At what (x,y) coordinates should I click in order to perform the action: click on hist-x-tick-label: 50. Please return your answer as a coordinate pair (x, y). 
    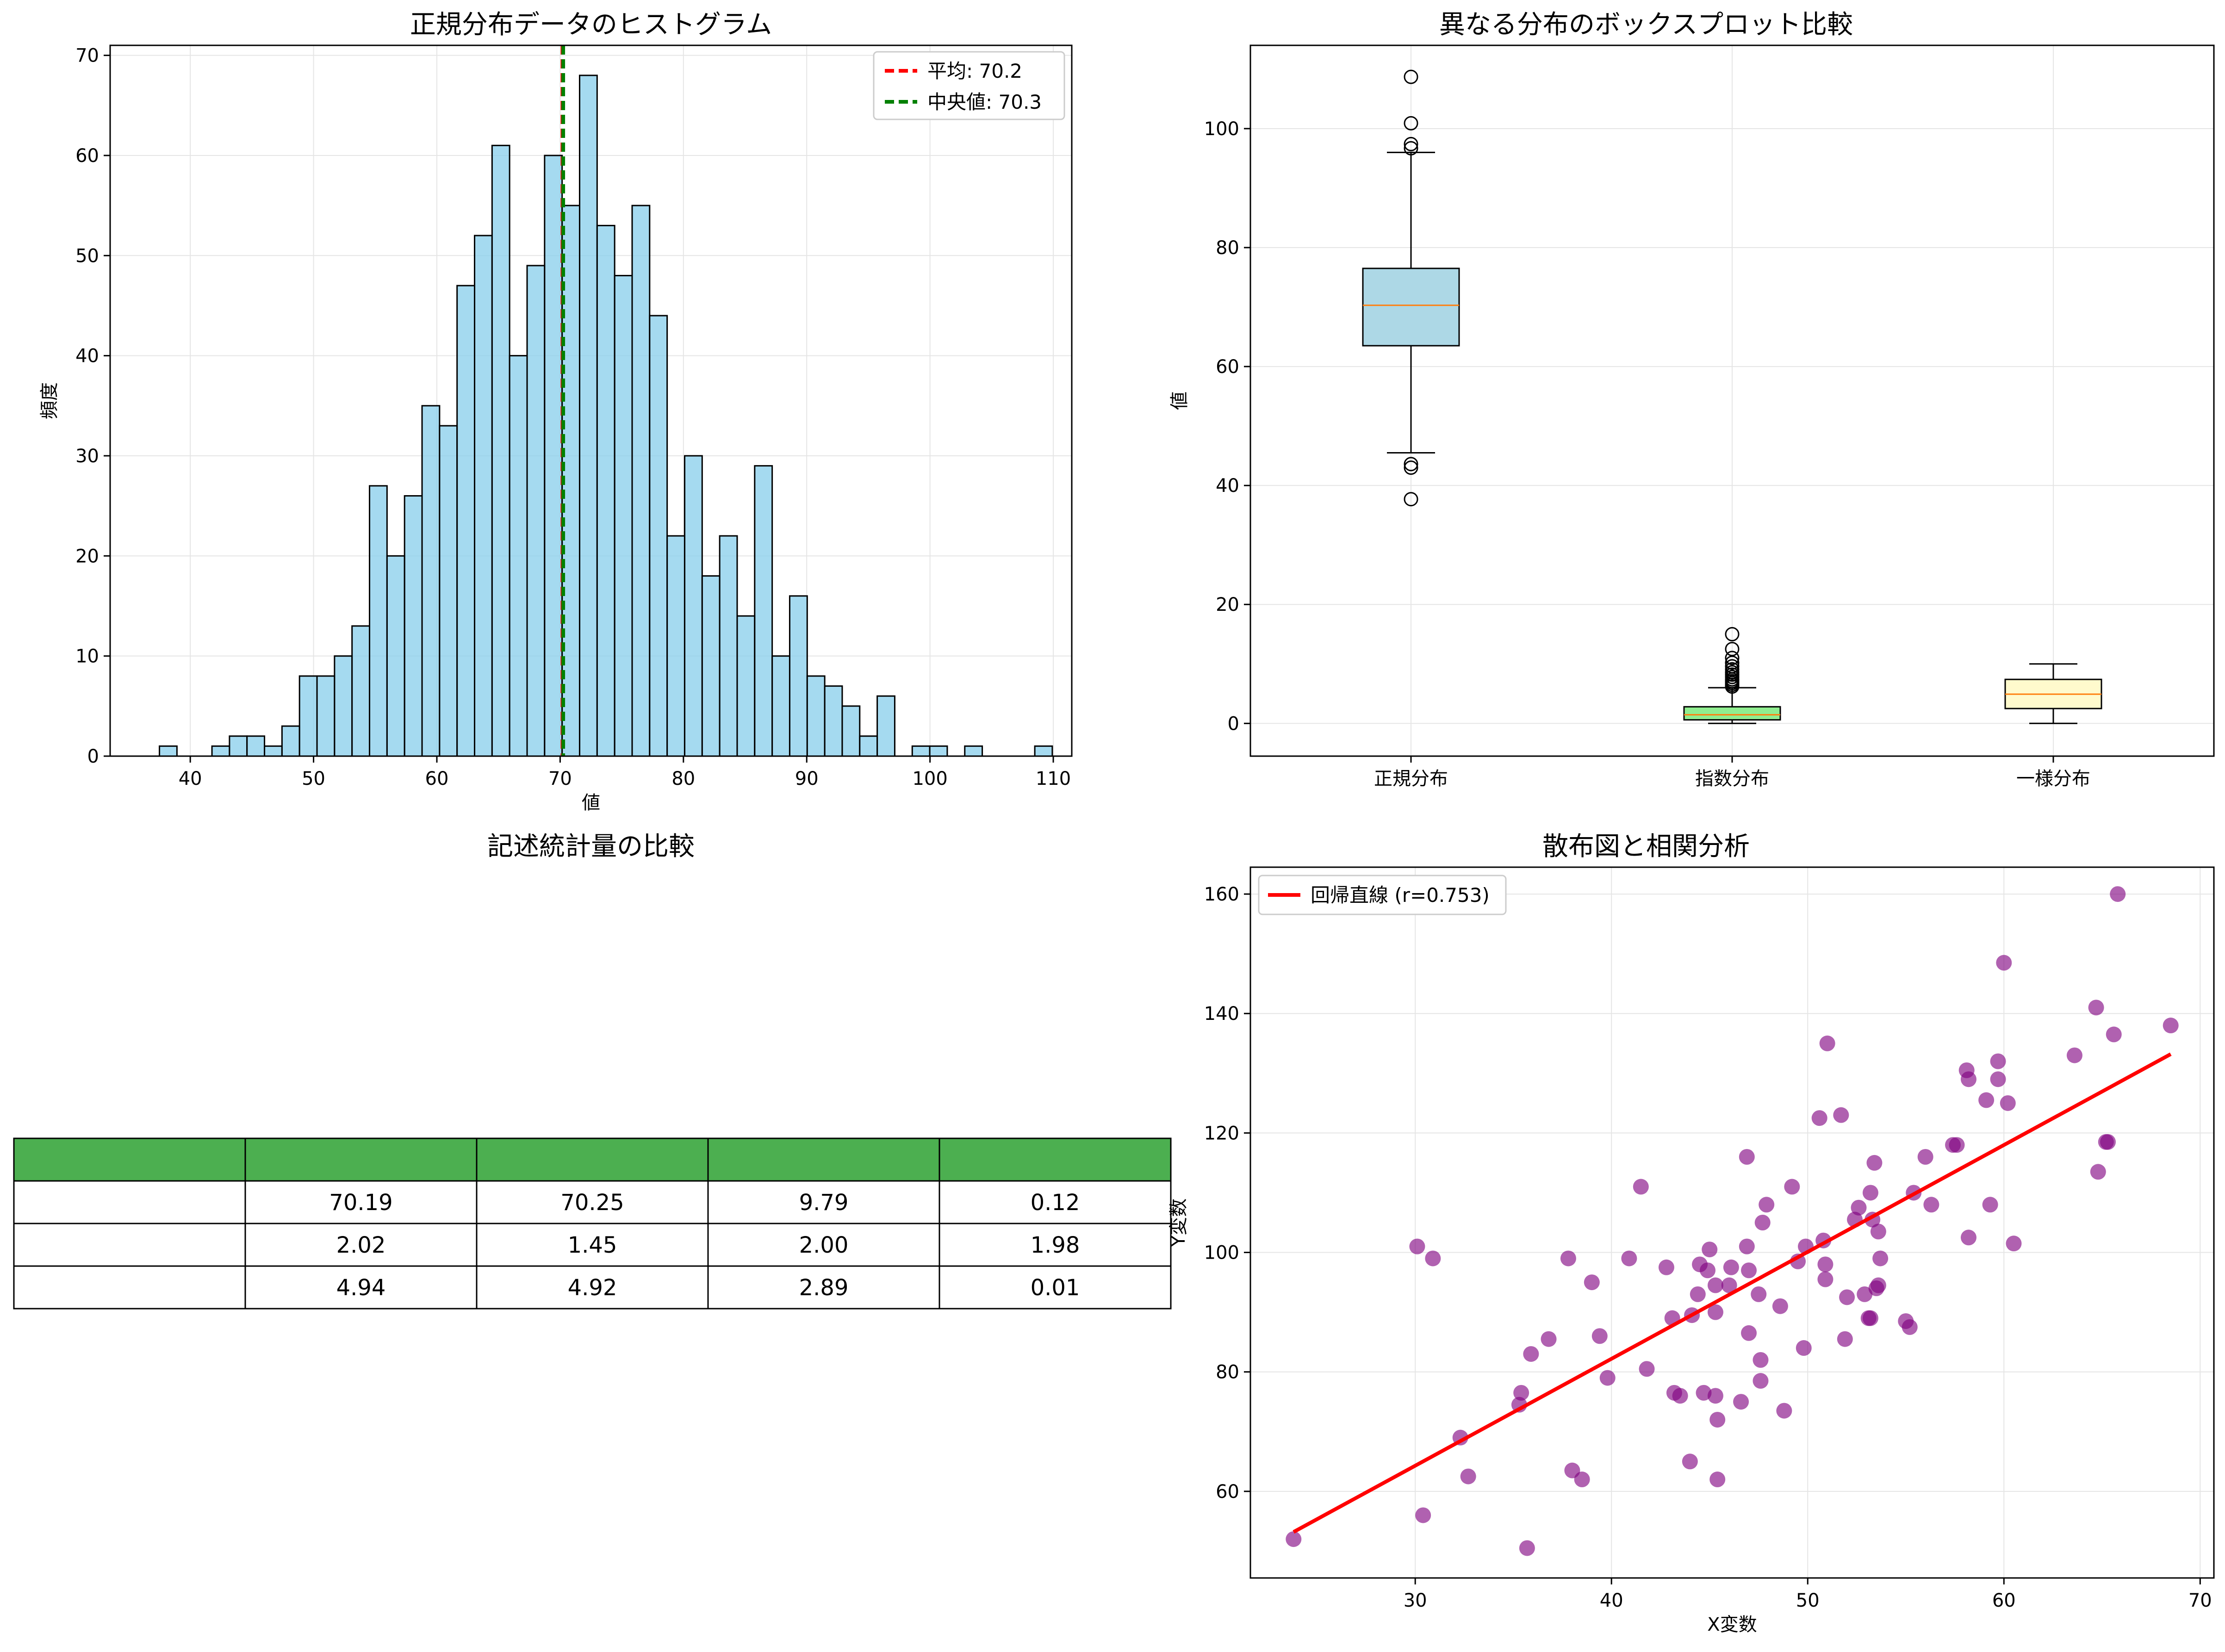
    Looking at the image, I should click on (313, 778).